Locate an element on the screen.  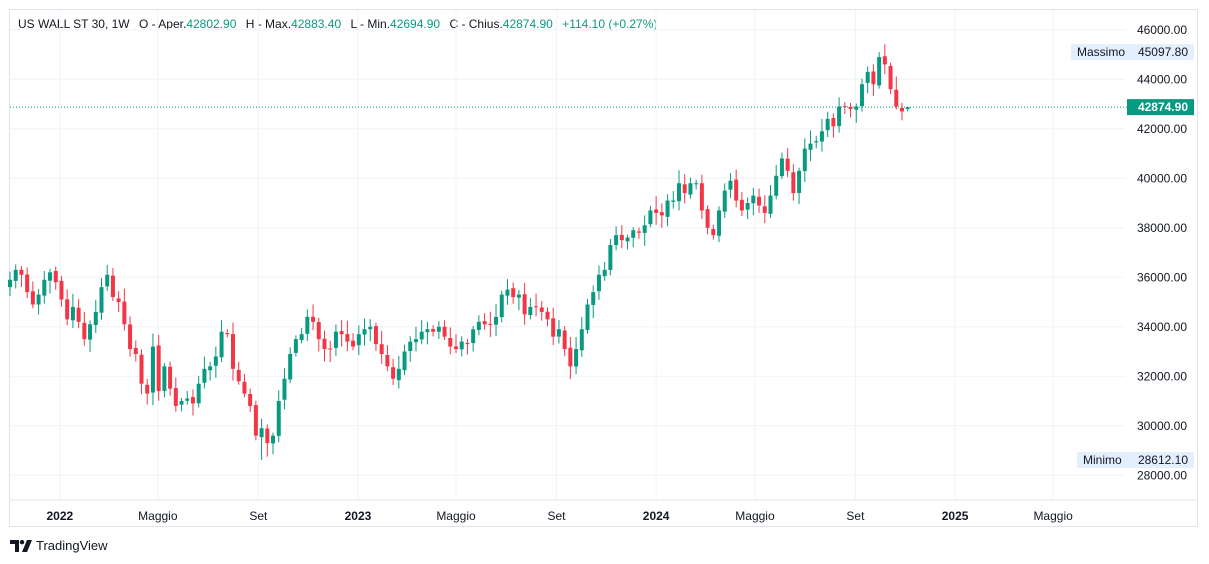
open-value: 42802.90 is located at coordinates (211, 24).